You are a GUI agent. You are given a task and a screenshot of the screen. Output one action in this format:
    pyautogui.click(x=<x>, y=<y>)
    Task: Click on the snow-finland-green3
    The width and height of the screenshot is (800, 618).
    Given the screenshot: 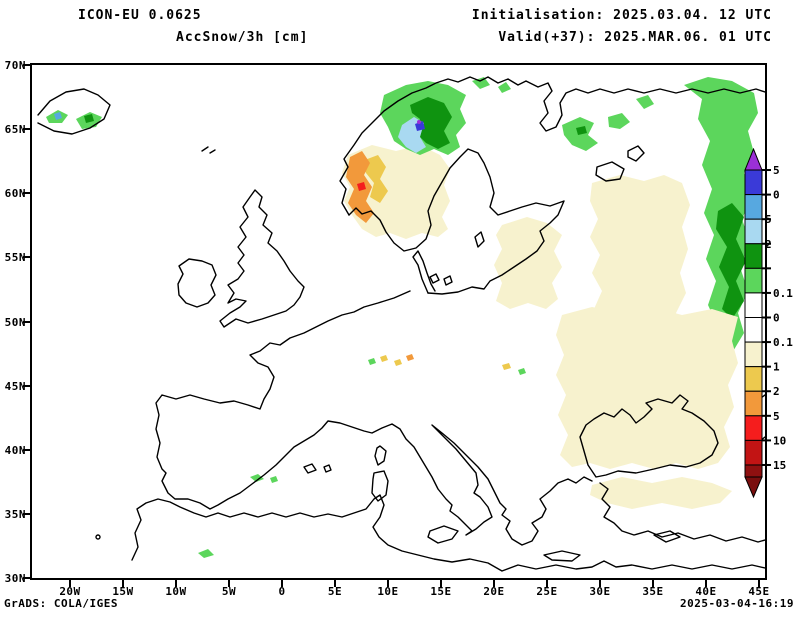 What is the action you would take?
    pyautogui.click(x=645, y=102)
    